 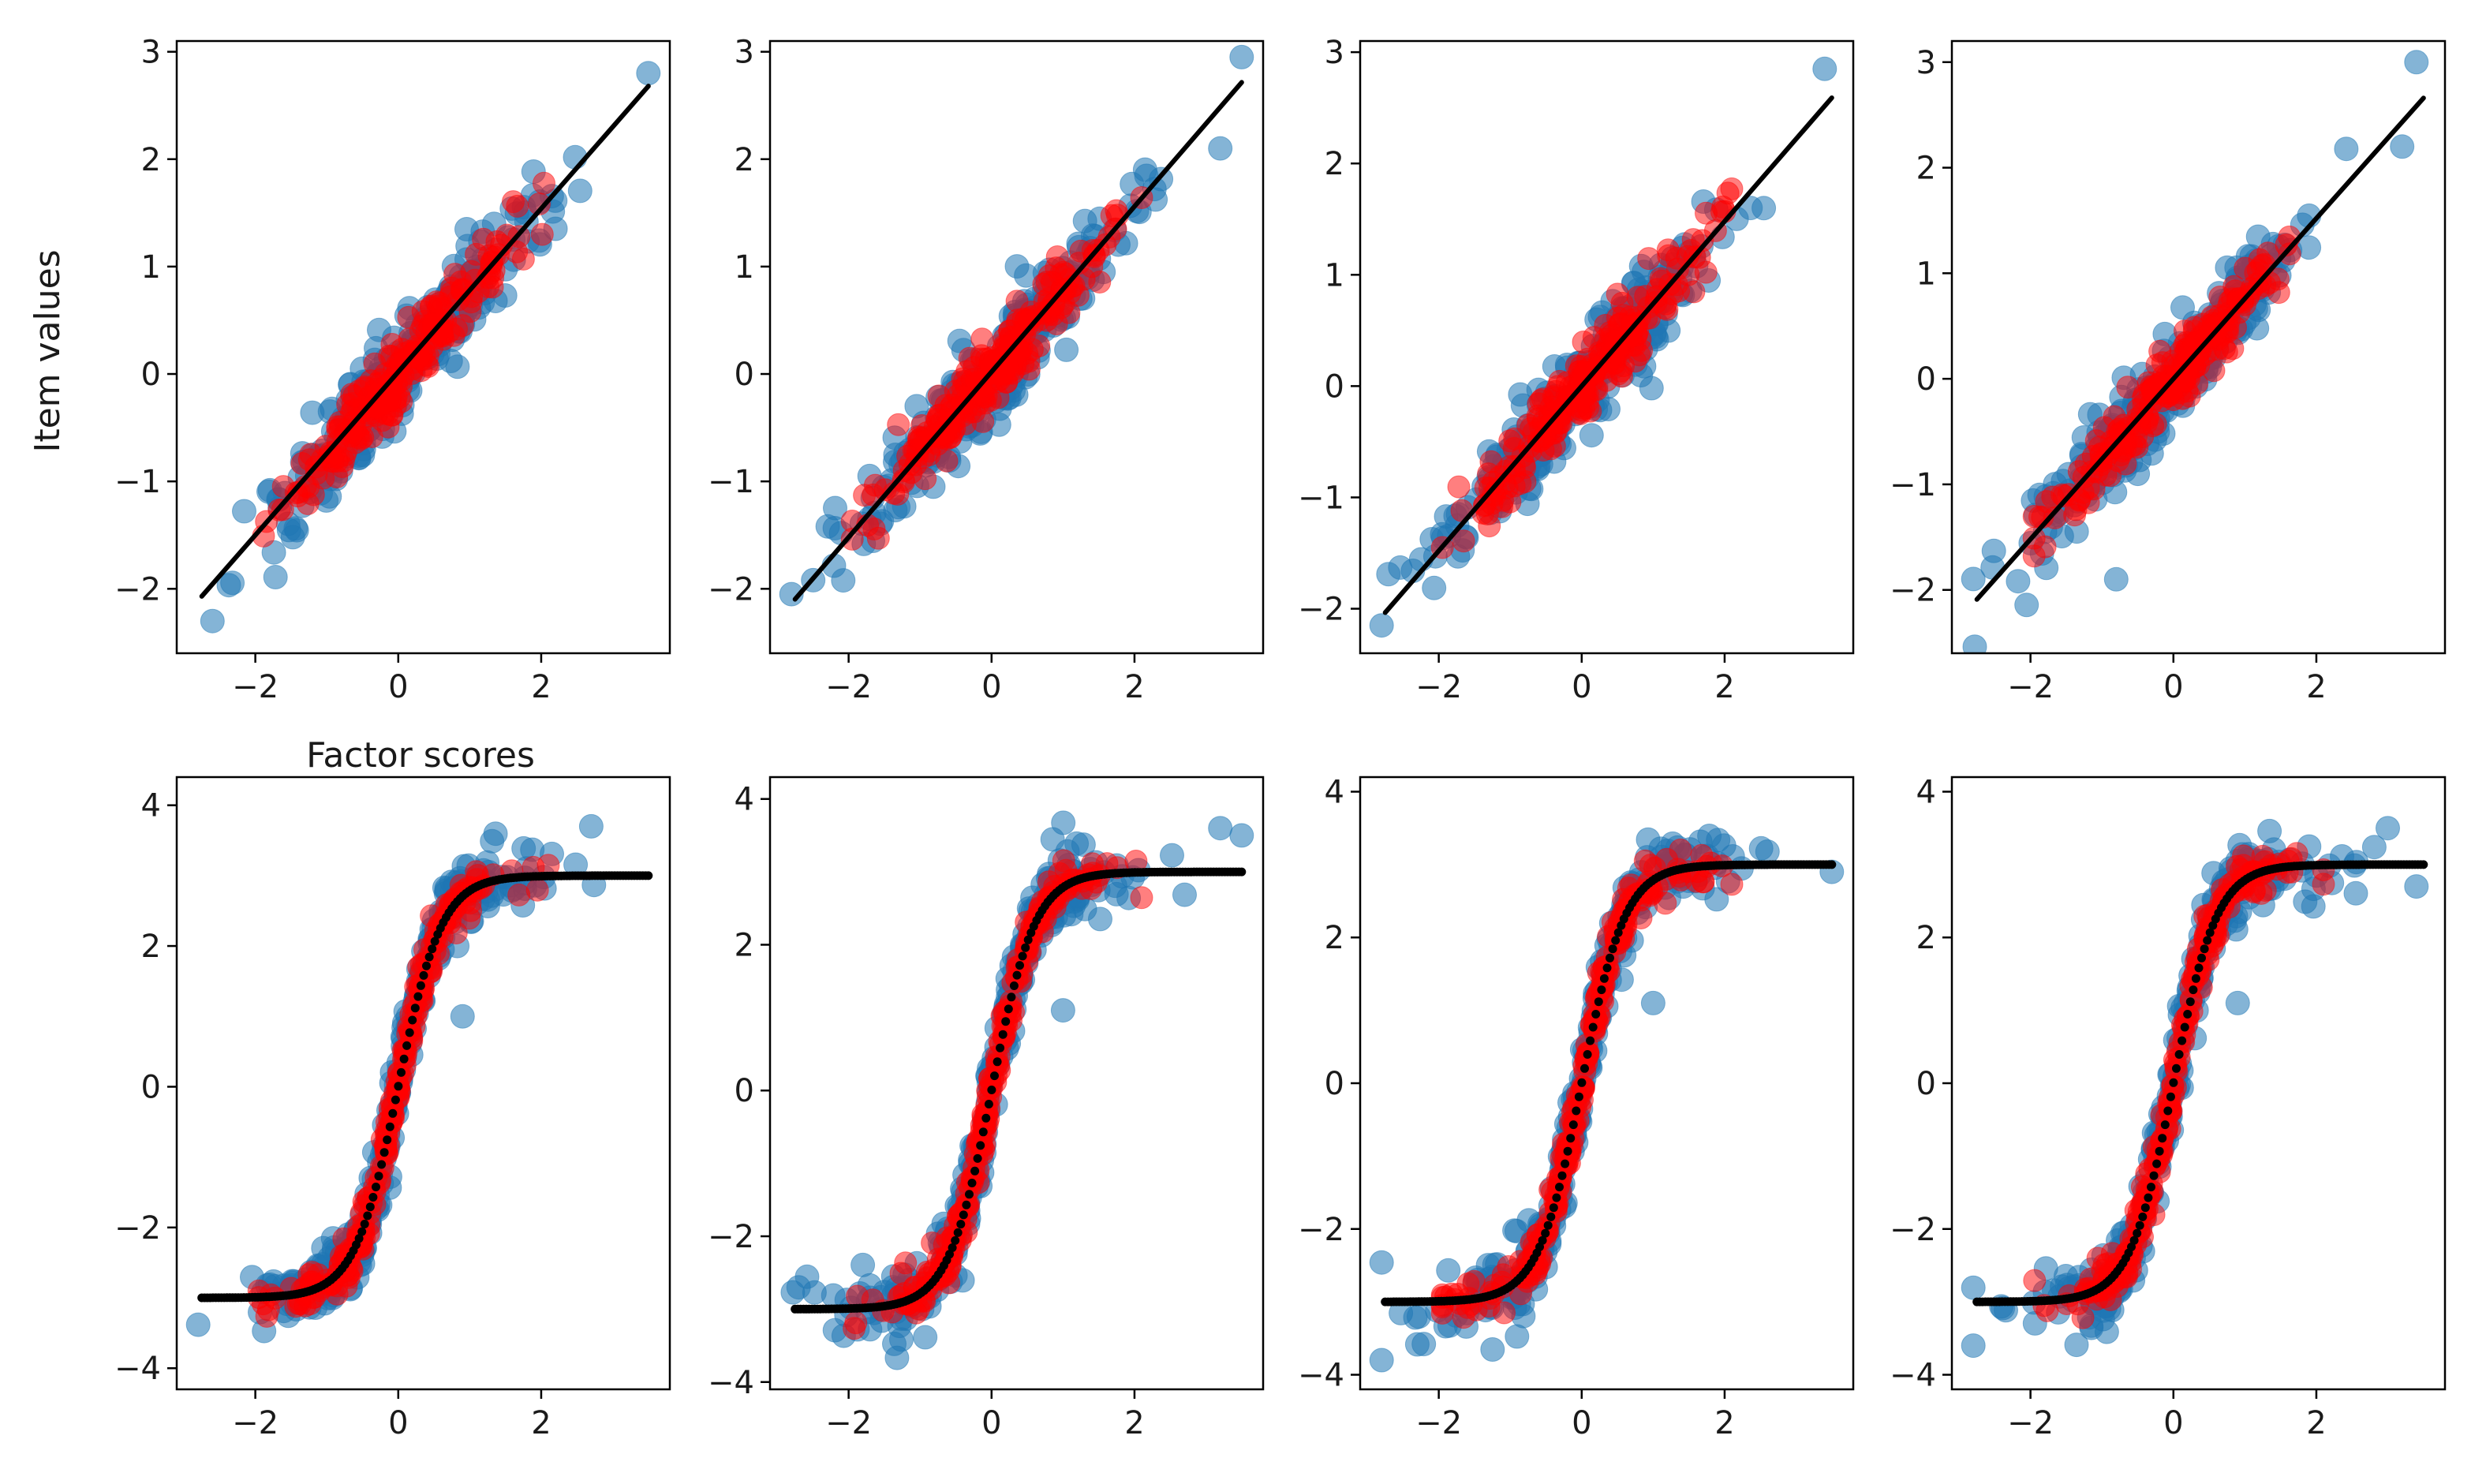 What do you see at coordinates (744, 53) in the screenshot?
I see `y-tick-label: 3` at bounding box center [744, 53].